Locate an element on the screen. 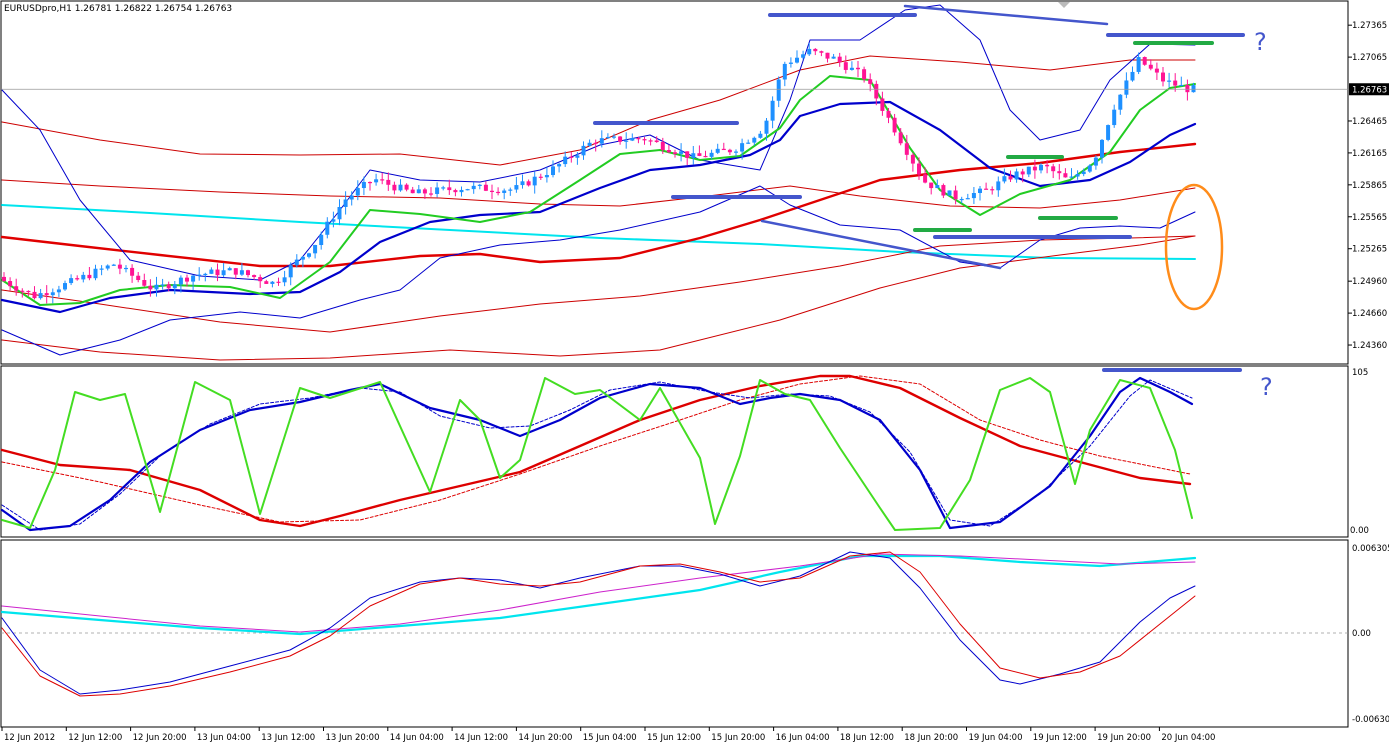 This screenshot has height=748, width=1389. trendline-upper is located at coordinates (1006, 15).